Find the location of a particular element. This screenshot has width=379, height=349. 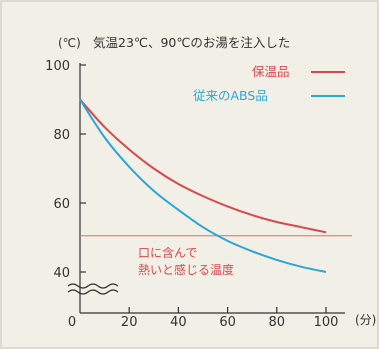

y-tick-label-100: 100 is located at coordinates (57, 66).